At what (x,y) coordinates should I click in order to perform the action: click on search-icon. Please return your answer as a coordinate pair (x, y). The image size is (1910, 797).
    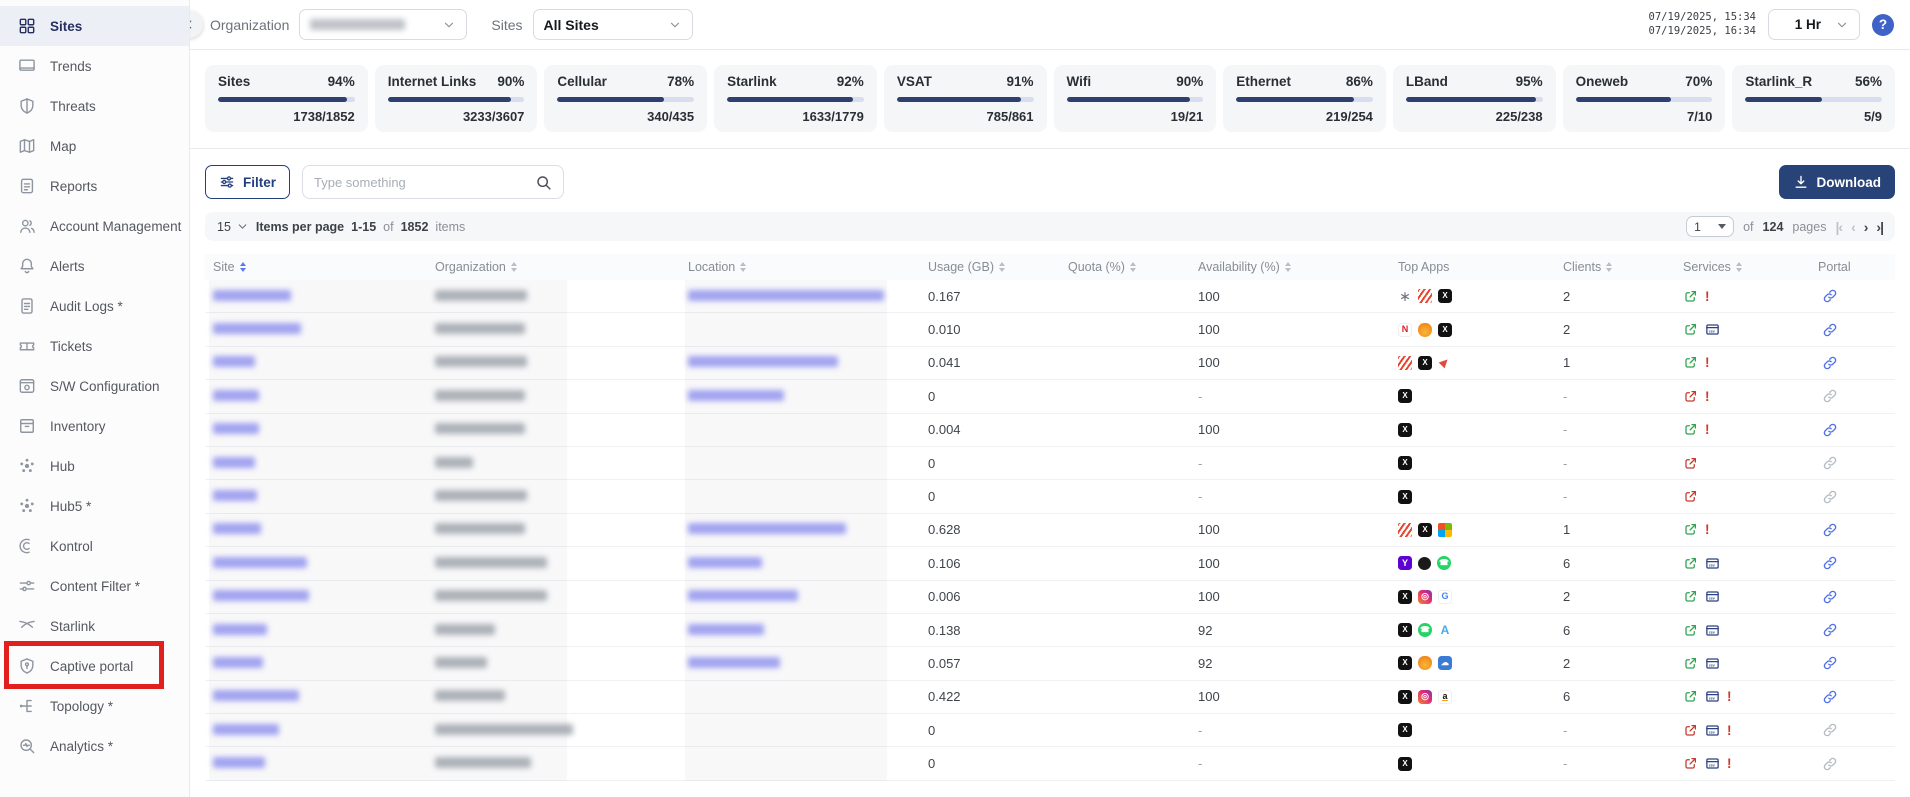
    Looking at the image, I should click on (543, 182).